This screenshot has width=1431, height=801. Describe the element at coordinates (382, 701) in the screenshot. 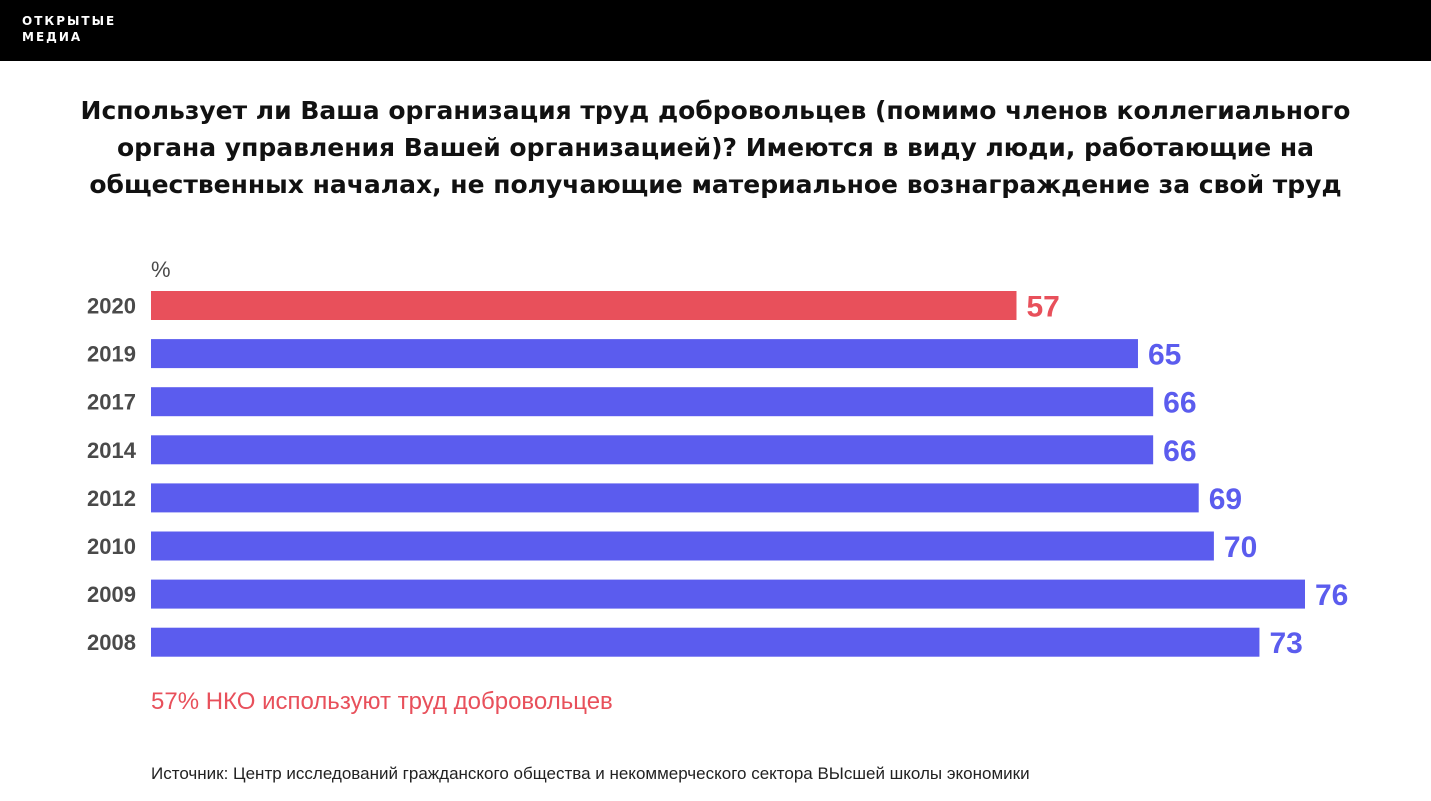

I see `summary-note: 57% НКО используют труд добровольцев` at that location.